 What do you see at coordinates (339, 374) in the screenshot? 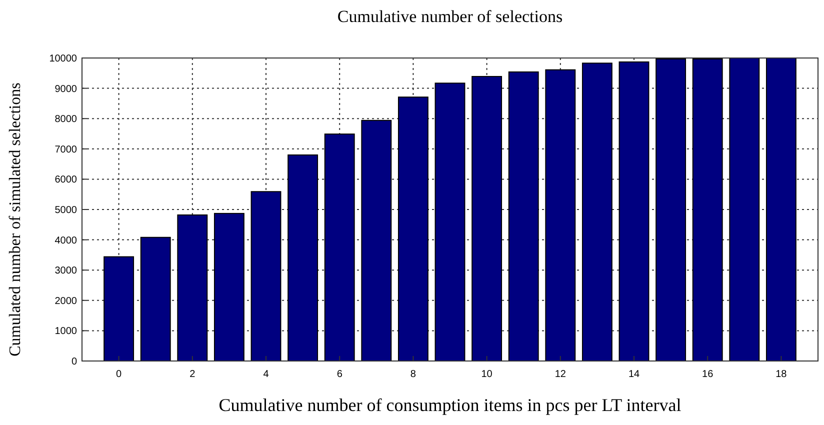
I see `x-tick-label: 6` at bounding box center [339, 374].